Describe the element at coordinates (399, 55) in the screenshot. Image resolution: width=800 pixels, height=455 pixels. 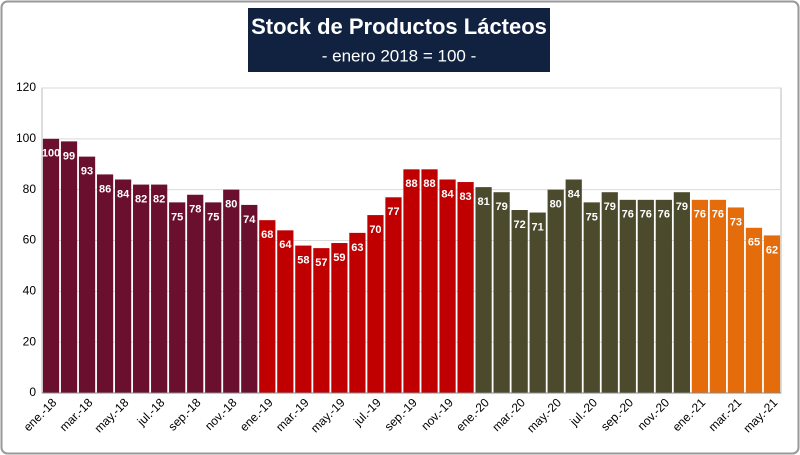
I see `chart-subtitle: - enero 2018 = 100 -` at that location.